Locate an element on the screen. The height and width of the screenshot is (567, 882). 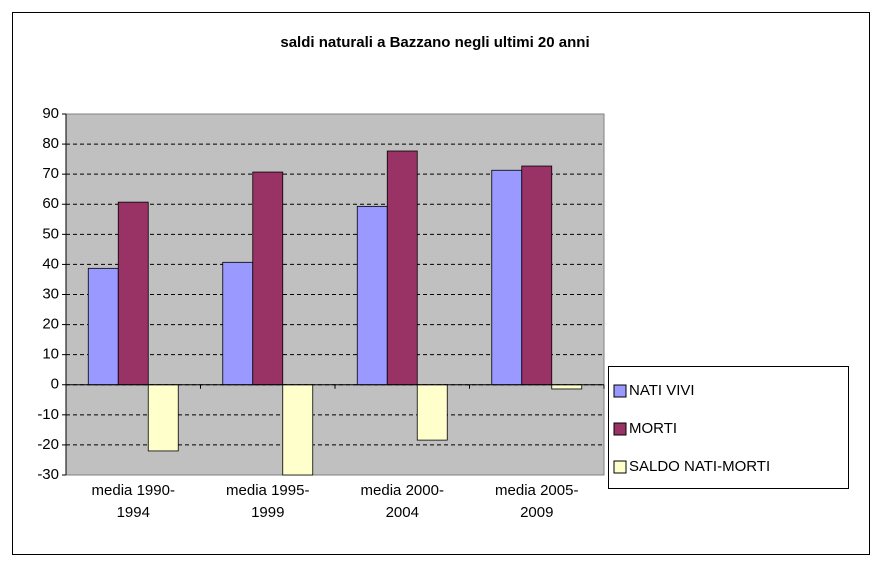
y-tick-label: 90 is located at coordinates (50, 113).